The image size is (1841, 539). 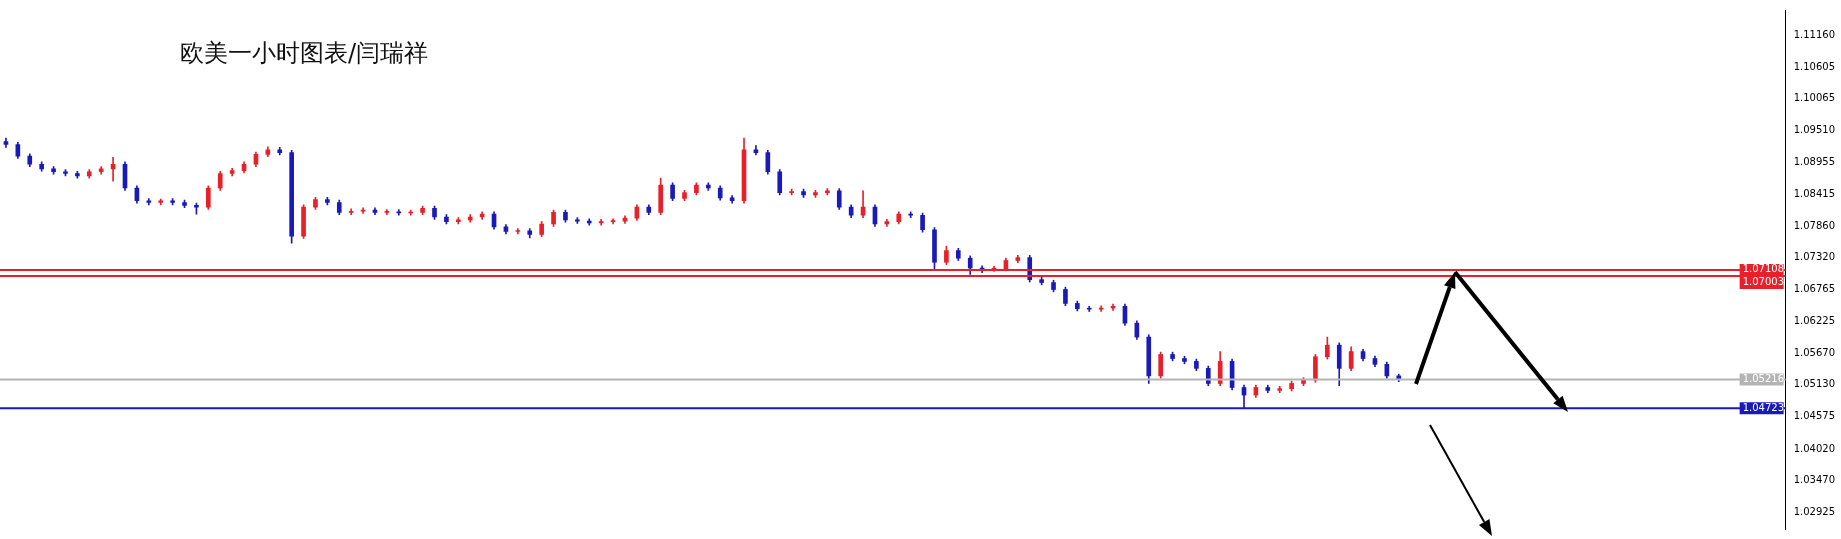 What do you see at coordinates (1814, 66) in the screenshot?
I see `y-tick-label: 1.10605` at bounding box center [1814, 66].